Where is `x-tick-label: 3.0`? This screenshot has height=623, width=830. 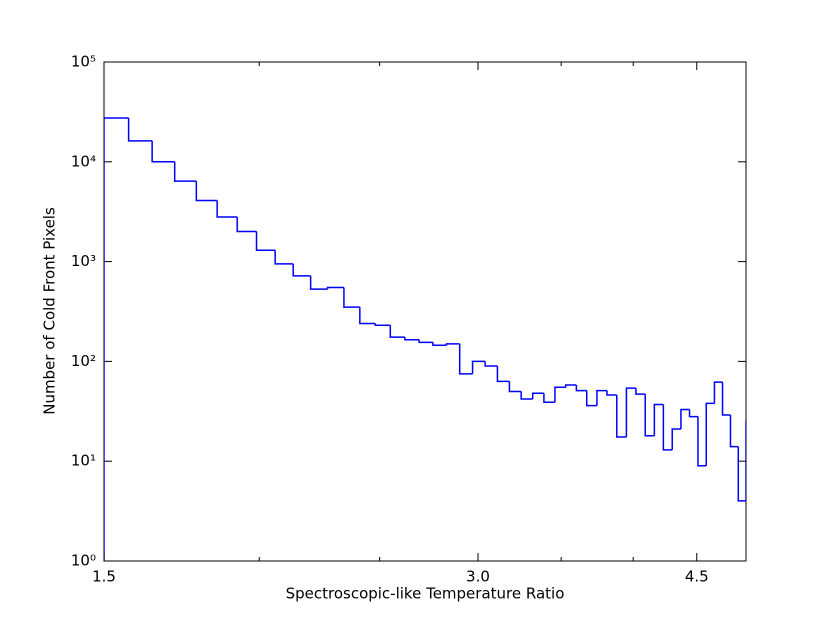
x-tick-label: 3.0 is located at coordinates (478, 577).